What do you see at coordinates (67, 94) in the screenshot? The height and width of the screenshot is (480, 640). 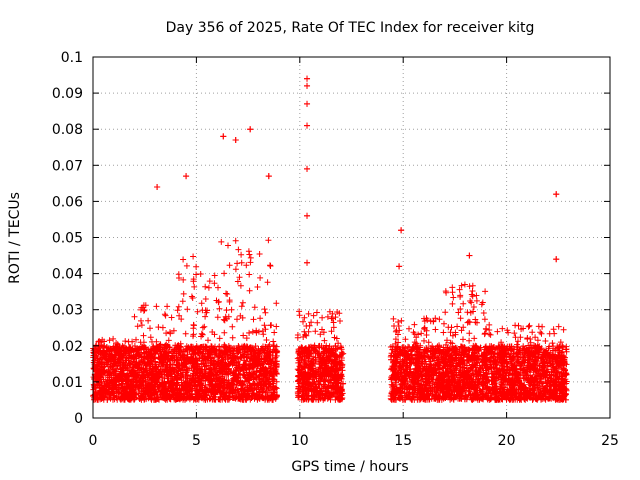 I see `y-tick-label: 0.09` at bounding box center [67, 94].